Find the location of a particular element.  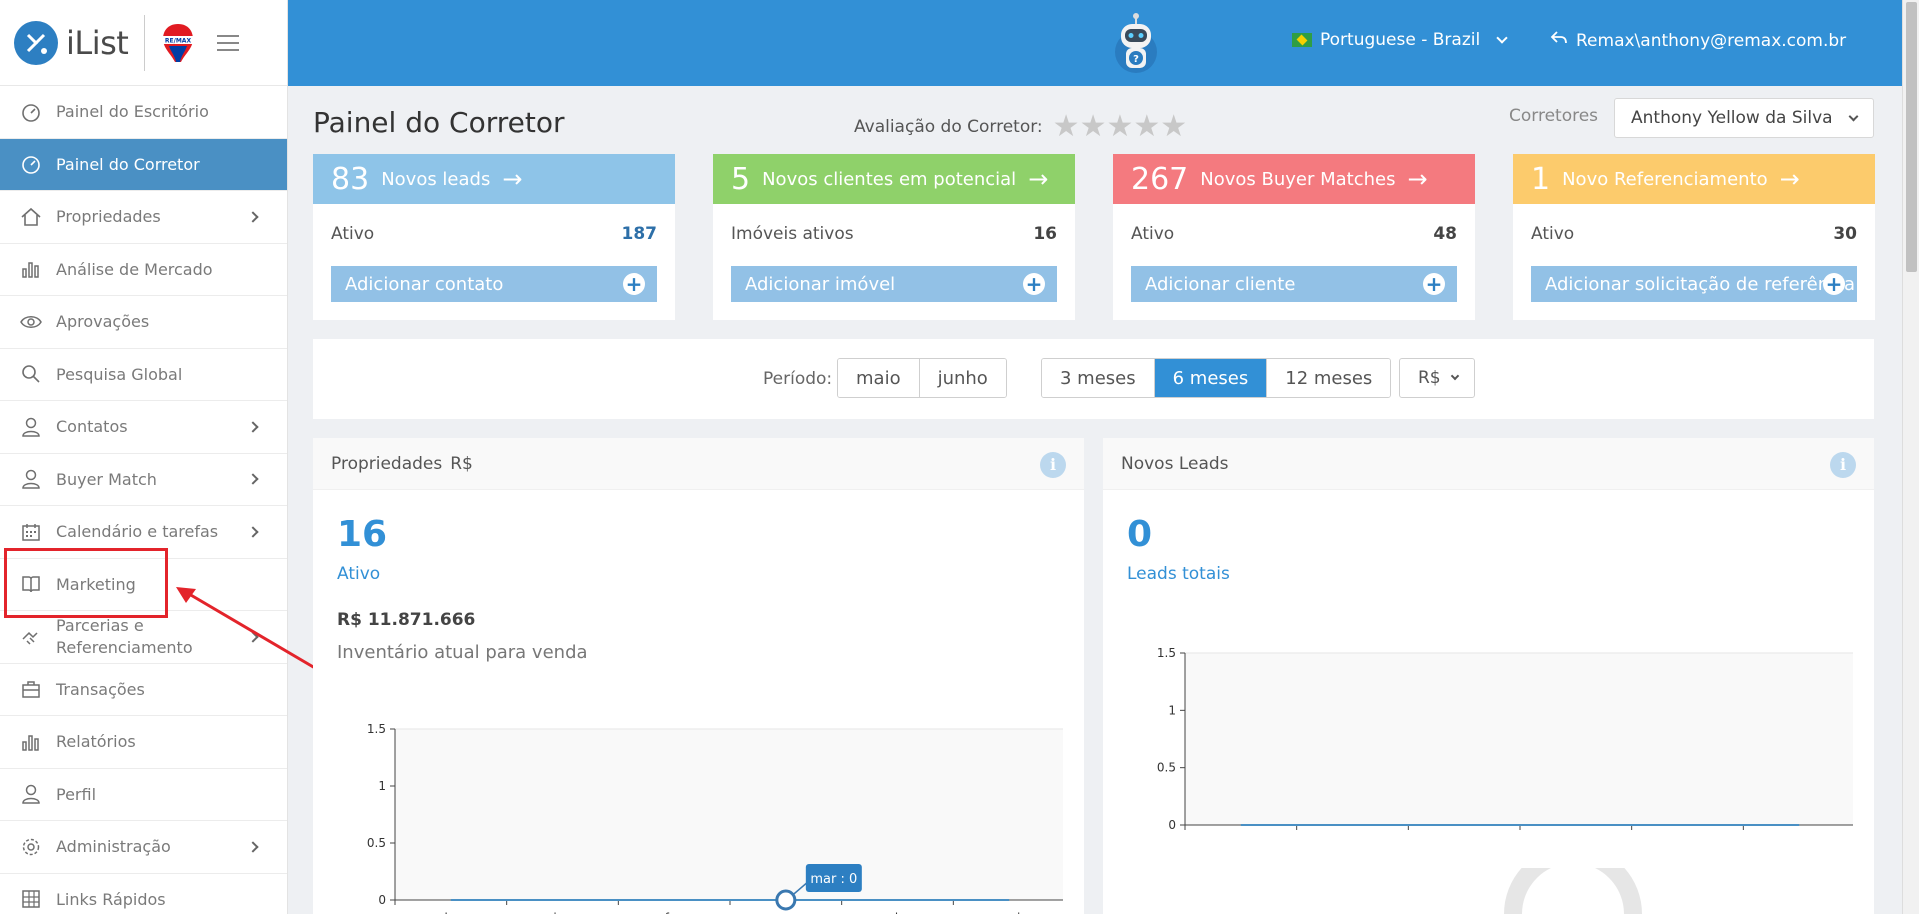

y-tick-label: 1.5 is located at coordinates (376, 729).